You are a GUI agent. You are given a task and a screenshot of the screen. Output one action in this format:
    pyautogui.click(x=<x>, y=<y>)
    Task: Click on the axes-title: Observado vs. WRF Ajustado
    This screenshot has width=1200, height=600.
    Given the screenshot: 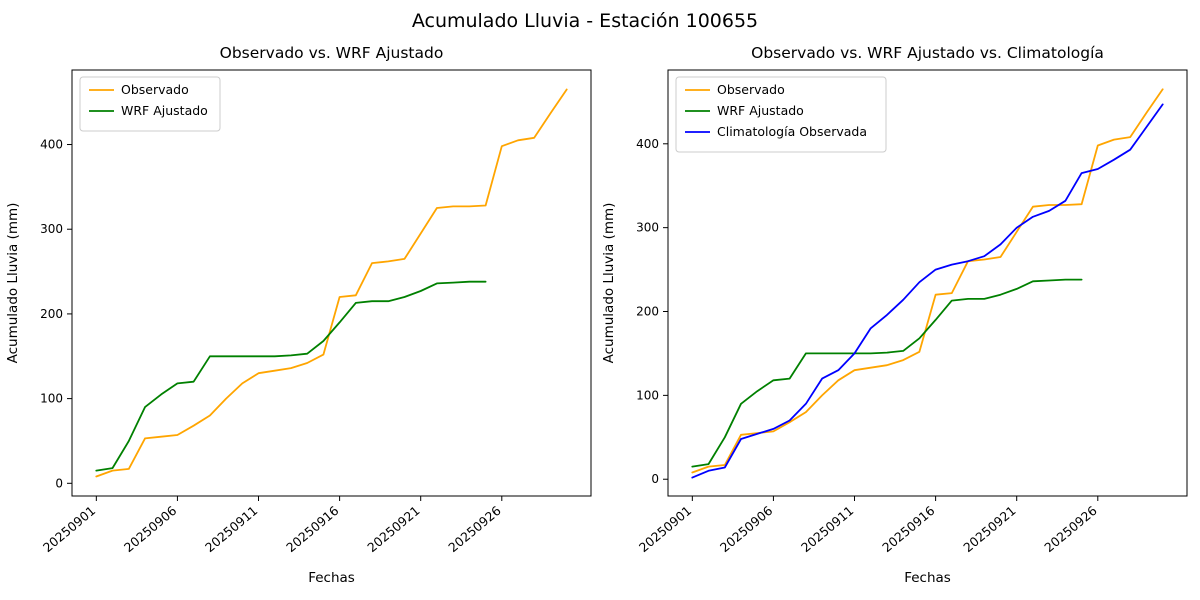 What is the action you would take?
    pyautogui.click(x=332, y=53)
    